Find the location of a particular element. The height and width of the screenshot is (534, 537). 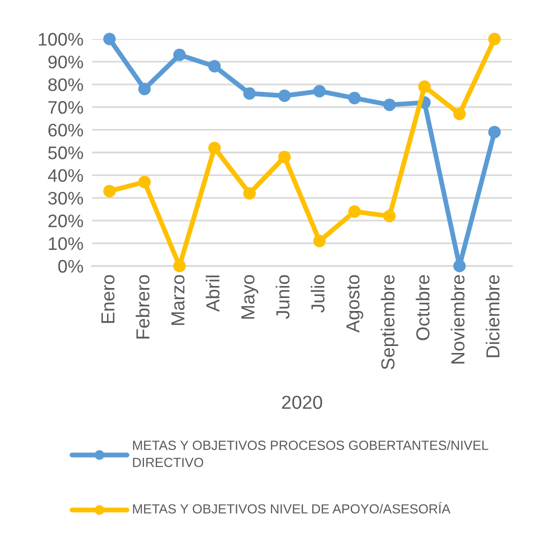

x-tick-label: Diciembre is located at coordinates (493, 316).